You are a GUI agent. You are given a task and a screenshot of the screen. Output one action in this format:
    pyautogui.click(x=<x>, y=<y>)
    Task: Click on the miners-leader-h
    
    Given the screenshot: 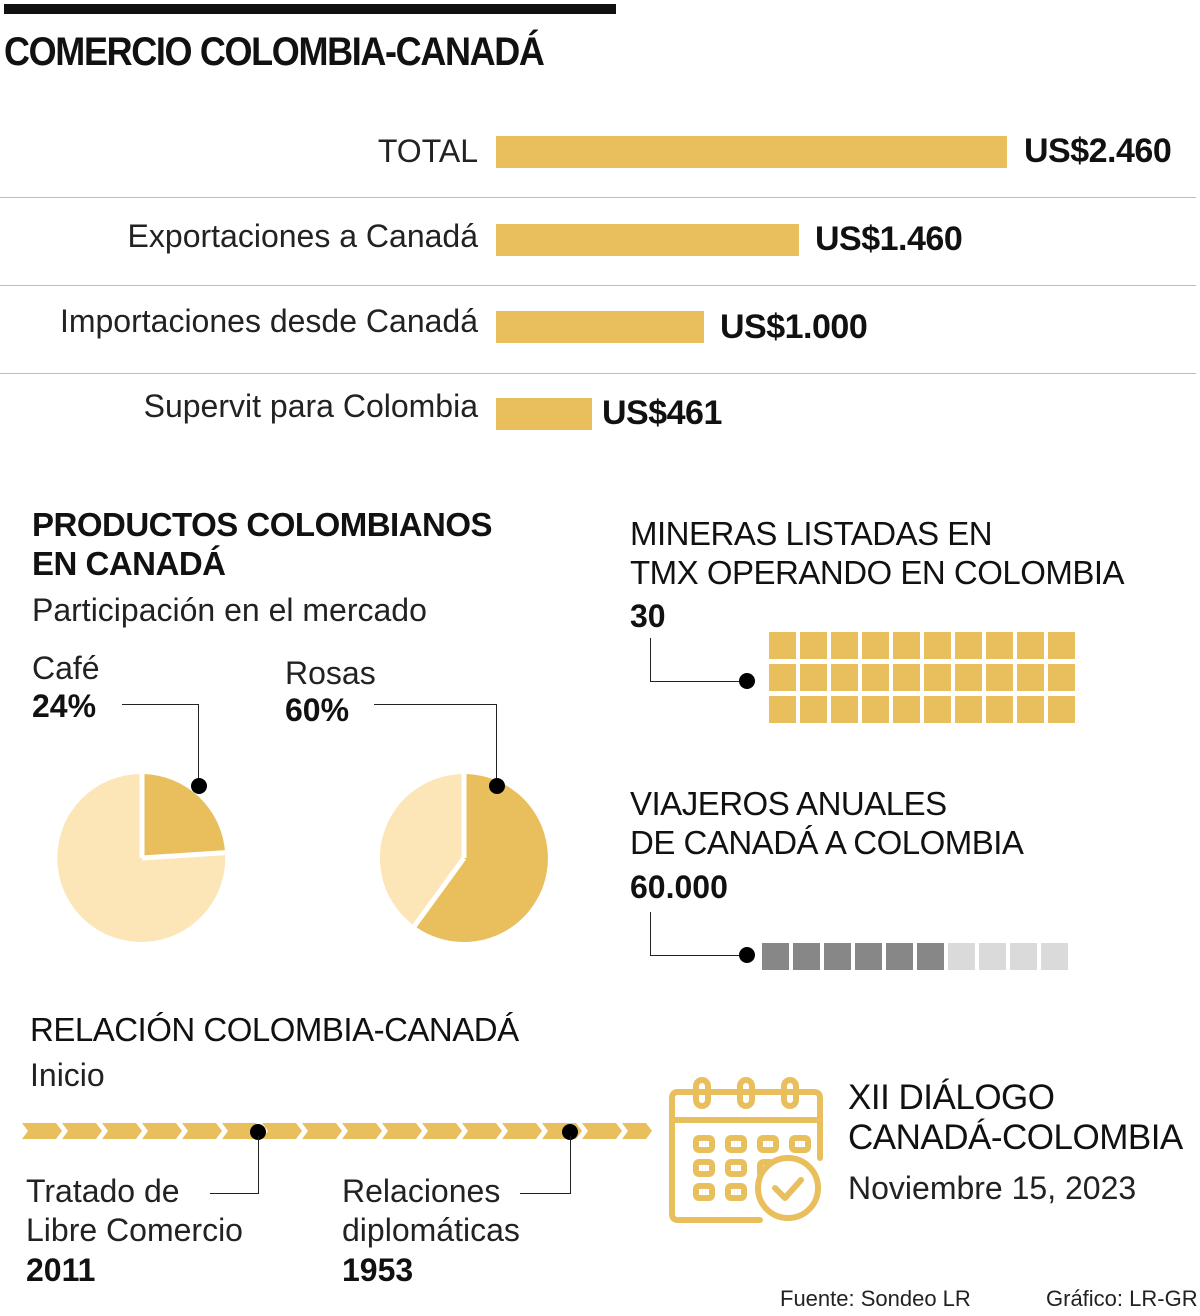 What is the action you would take?
    pyautogui.click(x=697, y=681)
    